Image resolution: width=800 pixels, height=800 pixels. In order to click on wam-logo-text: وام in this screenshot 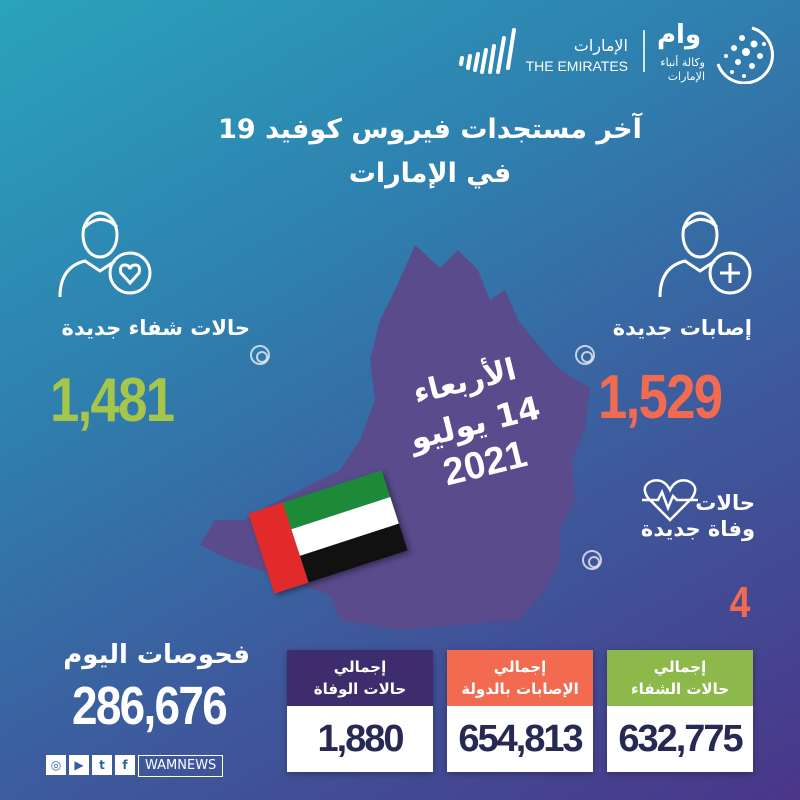, I will do `click(679, 35)`.